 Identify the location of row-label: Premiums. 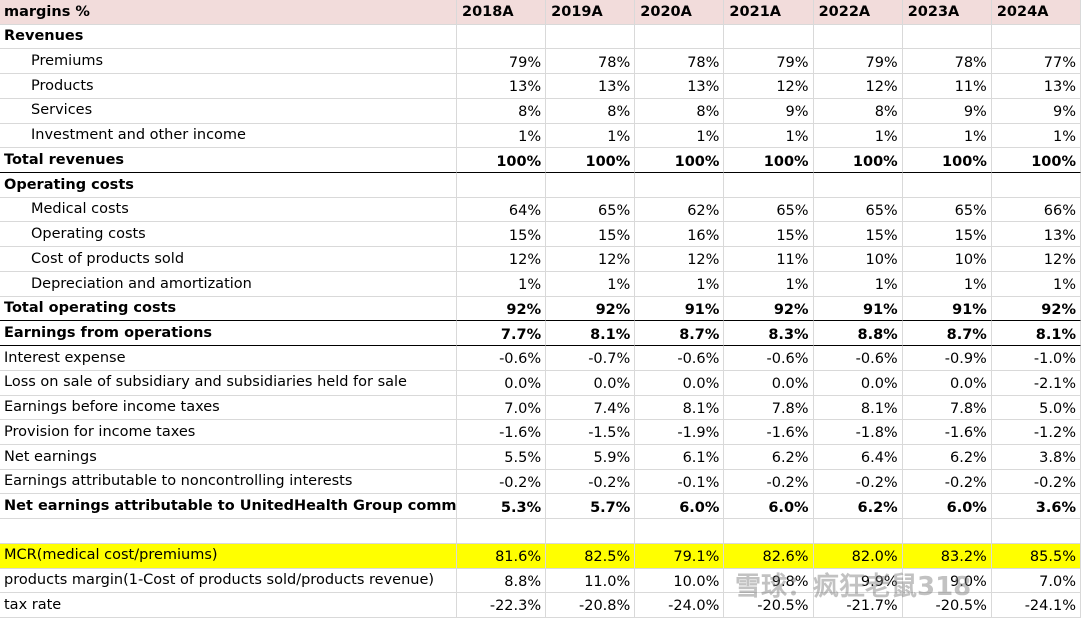
(228, 62).